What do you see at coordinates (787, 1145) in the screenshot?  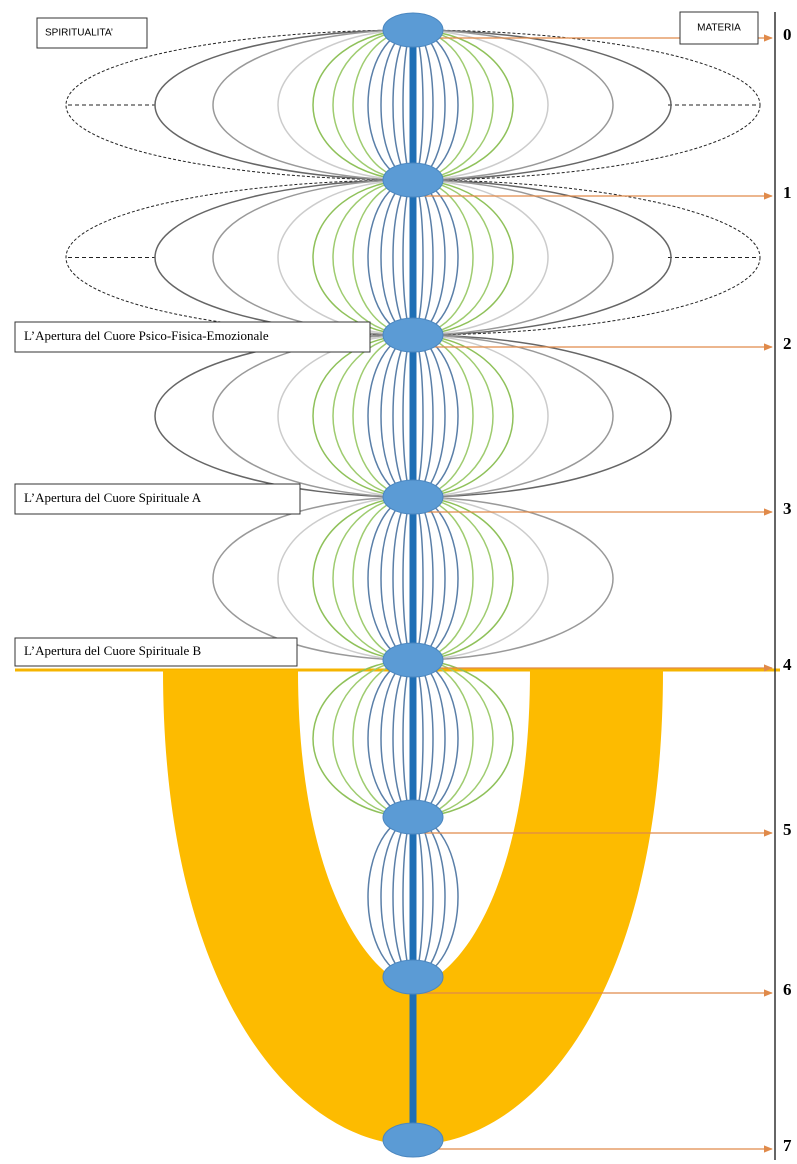 I see `level-number: 7` at bounding box center [787, 1145].